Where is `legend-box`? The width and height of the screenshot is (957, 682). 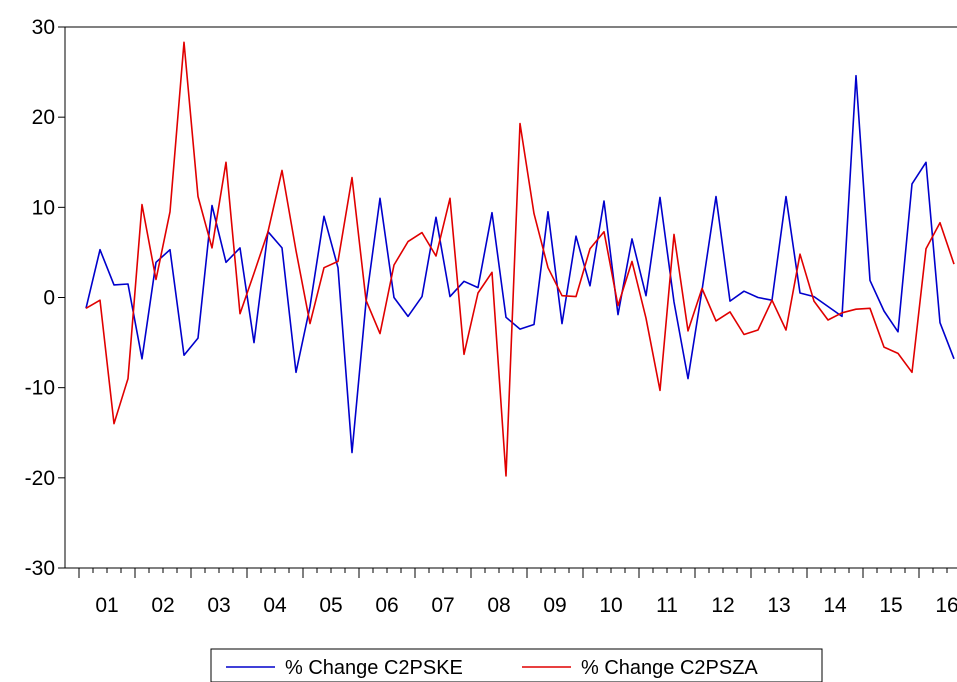 legend-box is located at coordinates (516, 665).